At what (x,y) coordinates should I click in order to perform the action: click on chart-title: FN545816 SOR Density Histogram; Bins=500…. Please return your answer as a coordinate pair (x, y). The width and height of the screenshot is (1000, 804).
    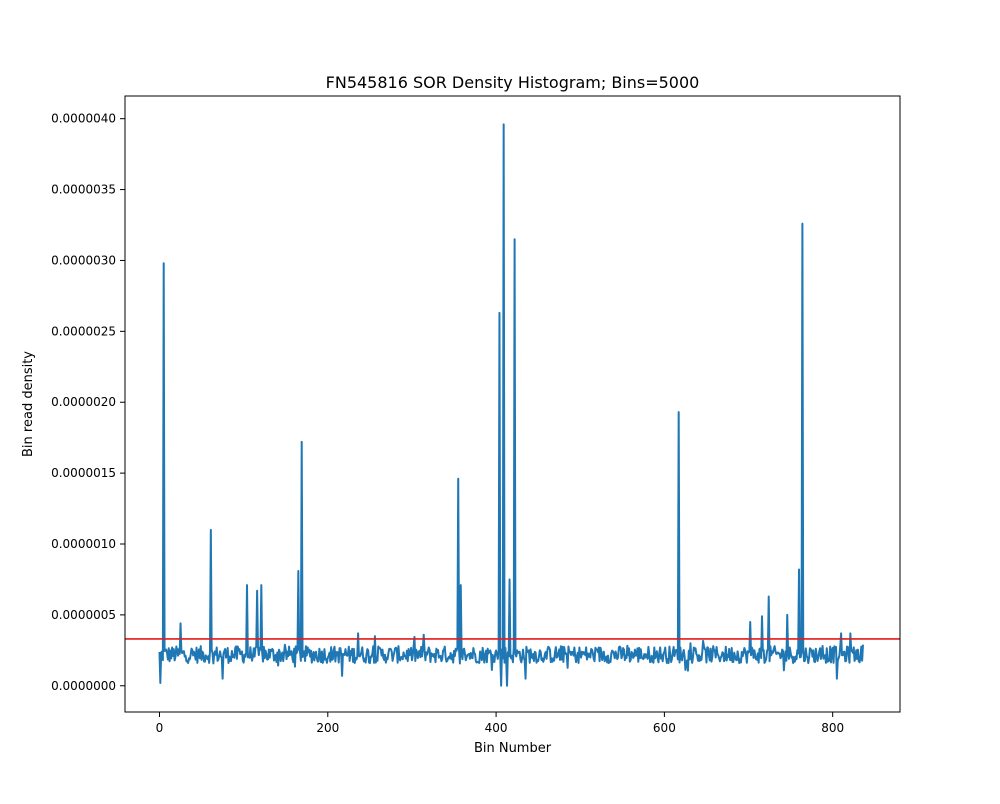
    Looking at the image, I should click on (513, 82).